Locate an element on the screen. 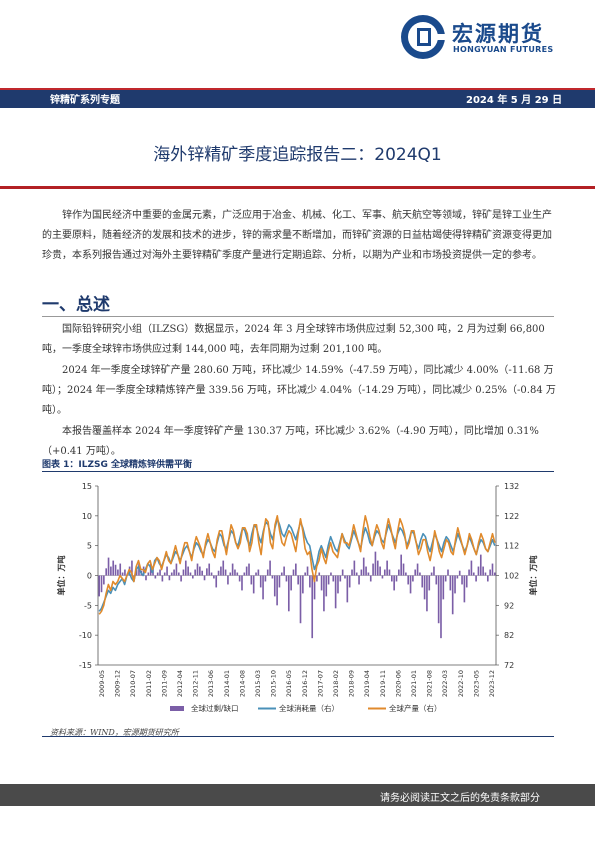  brand-name-cn: 宏源期货 is located at coordinates (498, 34).